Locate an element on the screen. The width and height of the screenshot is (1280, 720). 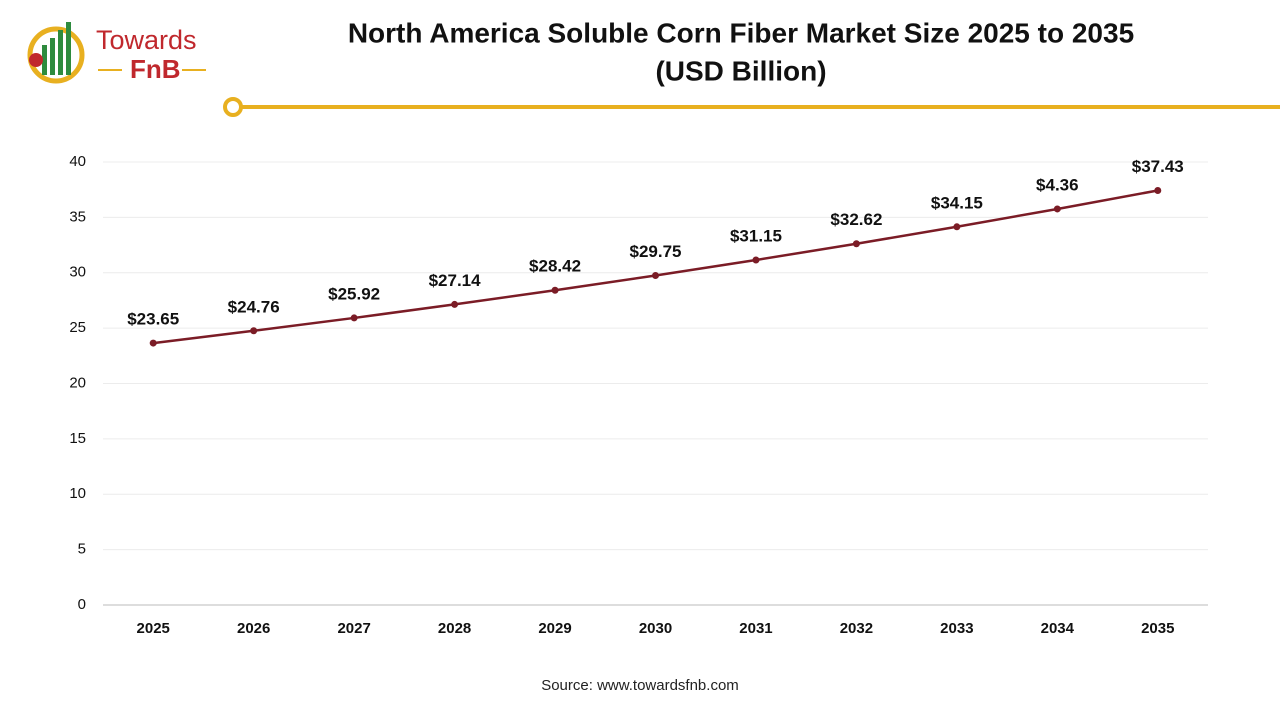
logo: Towards FnB is located at coordinates (116, 53).